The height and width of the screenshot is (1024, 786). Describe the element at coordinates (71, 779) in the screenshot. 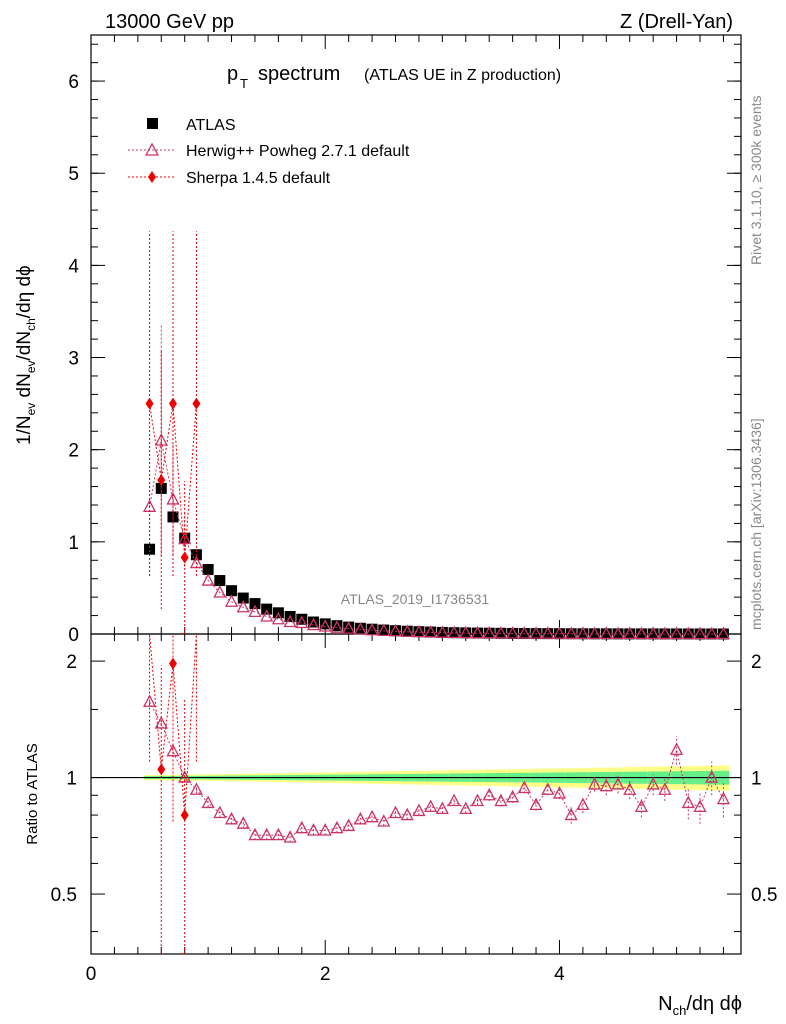

I see `ratio-y-tick-label: 1` at that location.